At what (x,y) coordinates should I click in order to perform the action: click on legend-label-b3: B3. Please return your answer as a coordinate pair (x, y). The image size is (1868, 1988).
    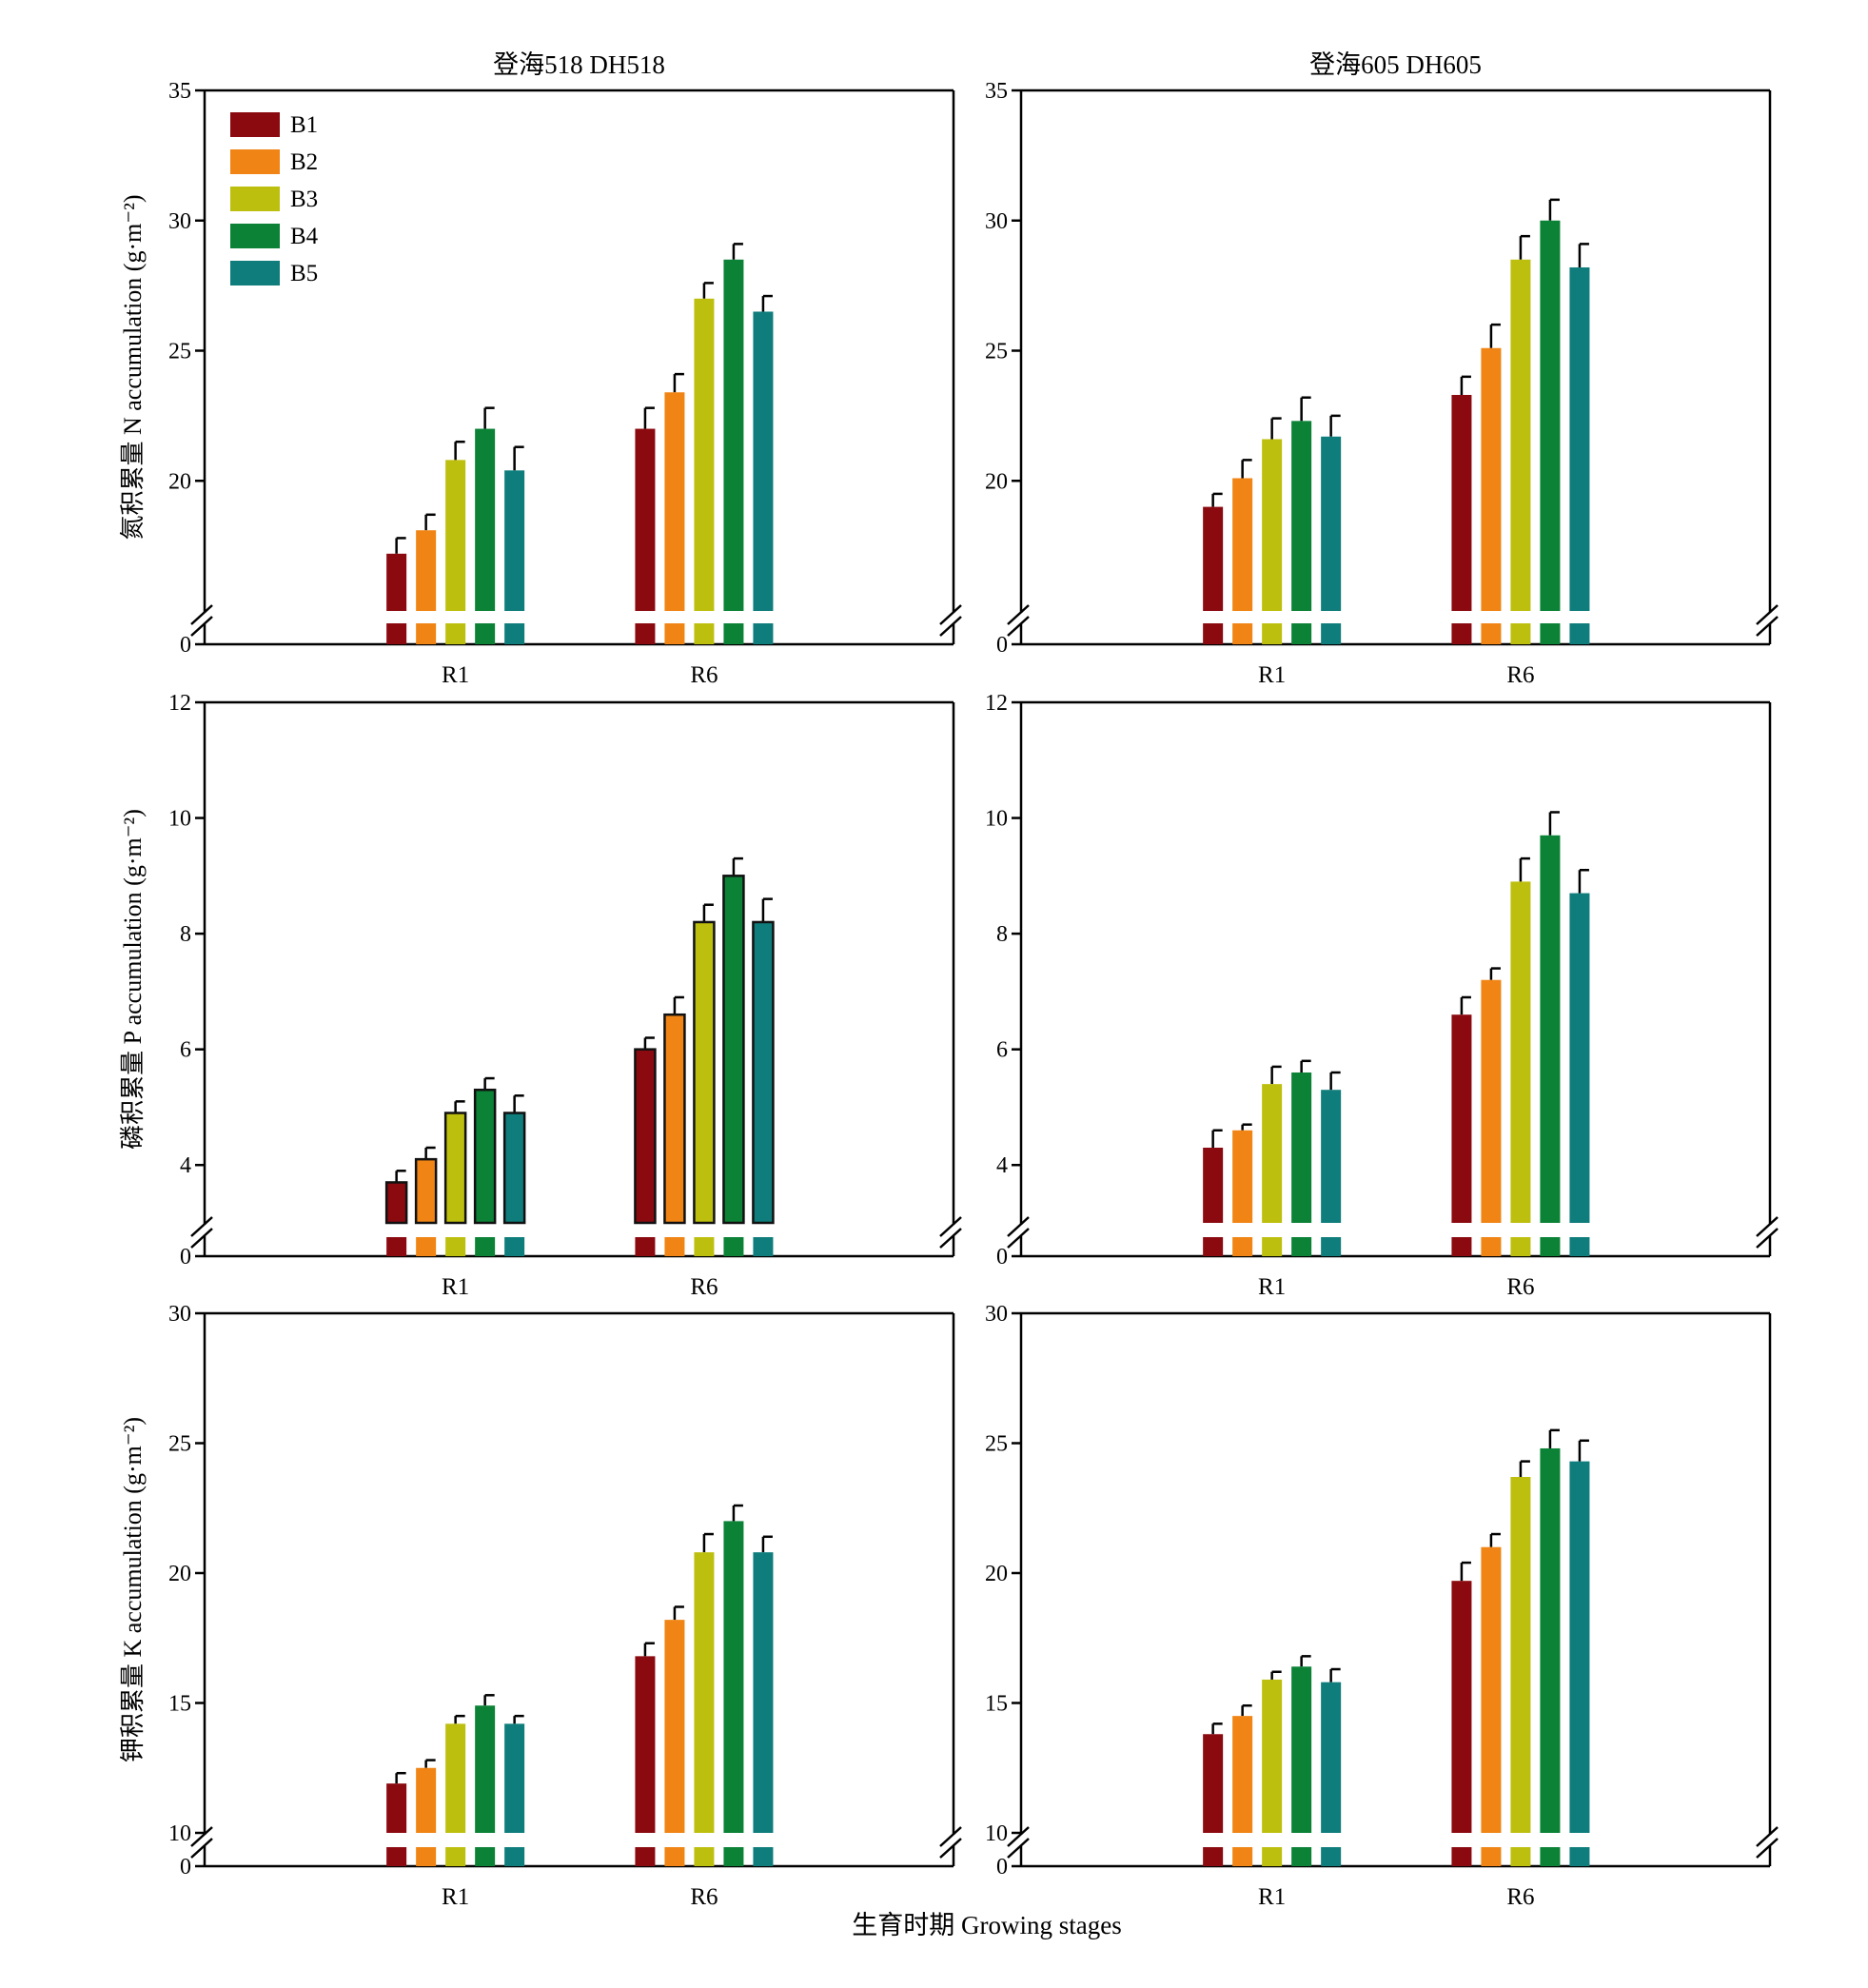
    Looking at the image, I should click on (304, 199).